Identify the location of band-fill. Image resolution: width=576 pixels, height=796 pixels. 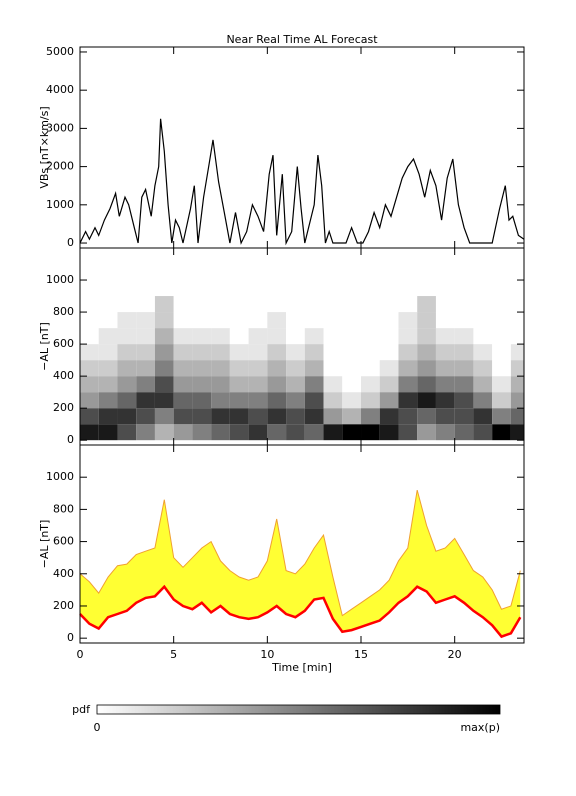
(300, 563).